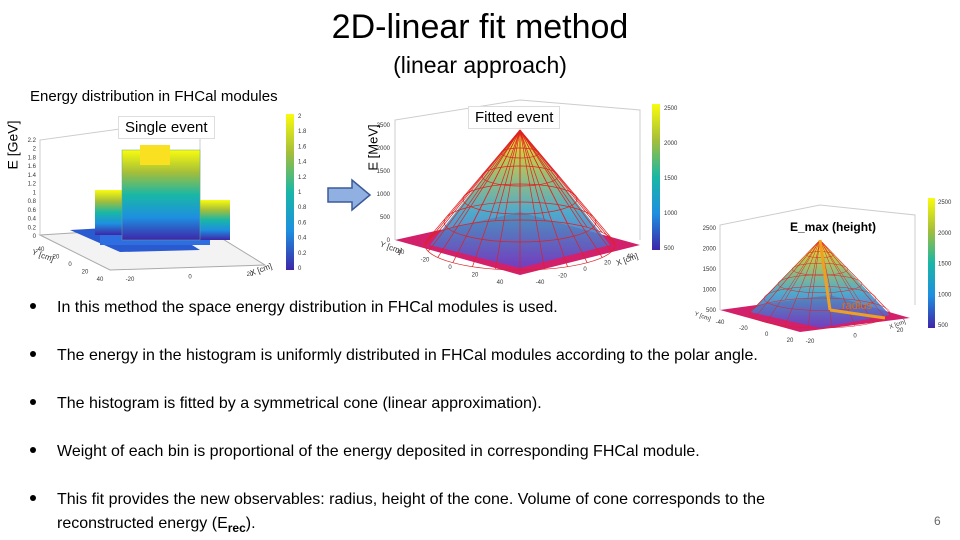  I want to click on single-event-plot, so click(166, 192).